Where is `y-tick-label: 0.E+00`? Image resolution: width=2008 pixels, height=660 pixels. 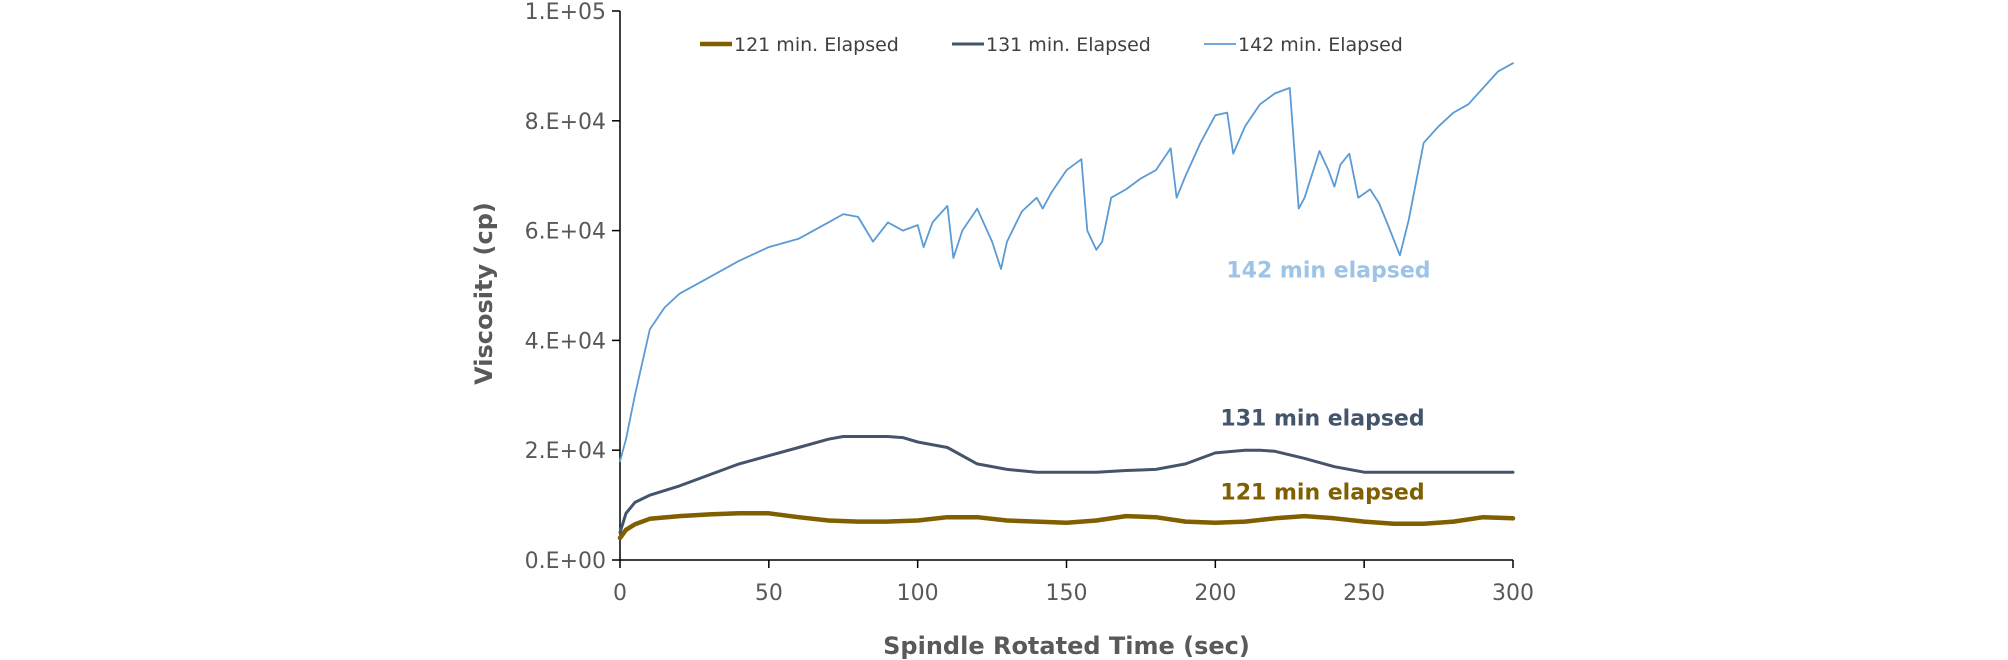 y-tick-label: 0.E+00 is located at coordinates (565, 561).